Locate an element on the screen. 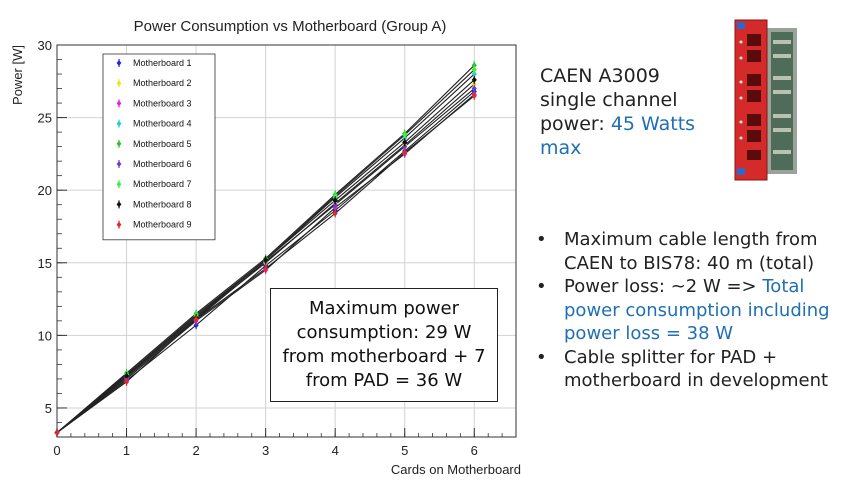  legend-label-motherboard-7: Motherboard 7 is located at coordinates (162, 184).